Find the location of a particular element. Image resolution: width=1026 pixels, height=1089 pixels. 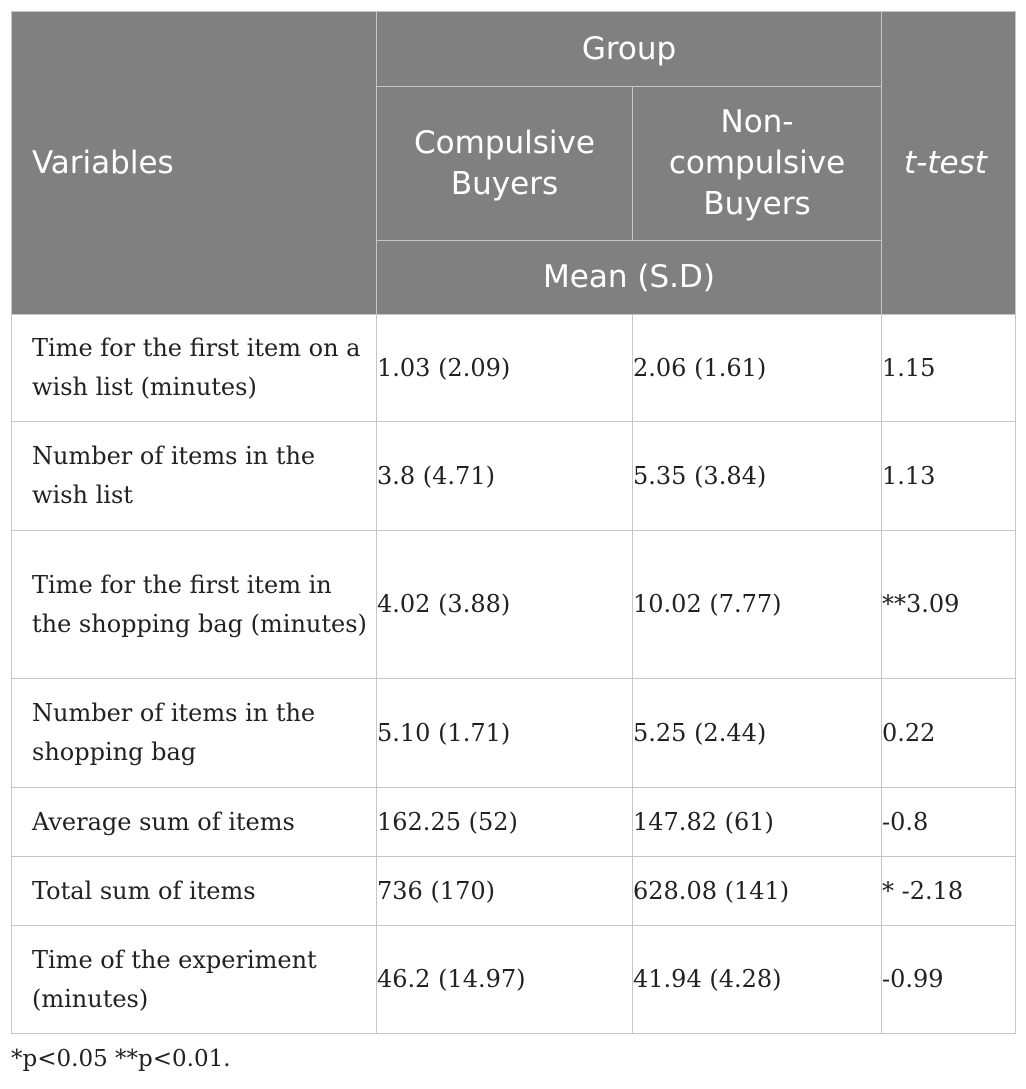

cell-non-compulsive: 2.06 (1.61) is located at coordinates (757, 368).